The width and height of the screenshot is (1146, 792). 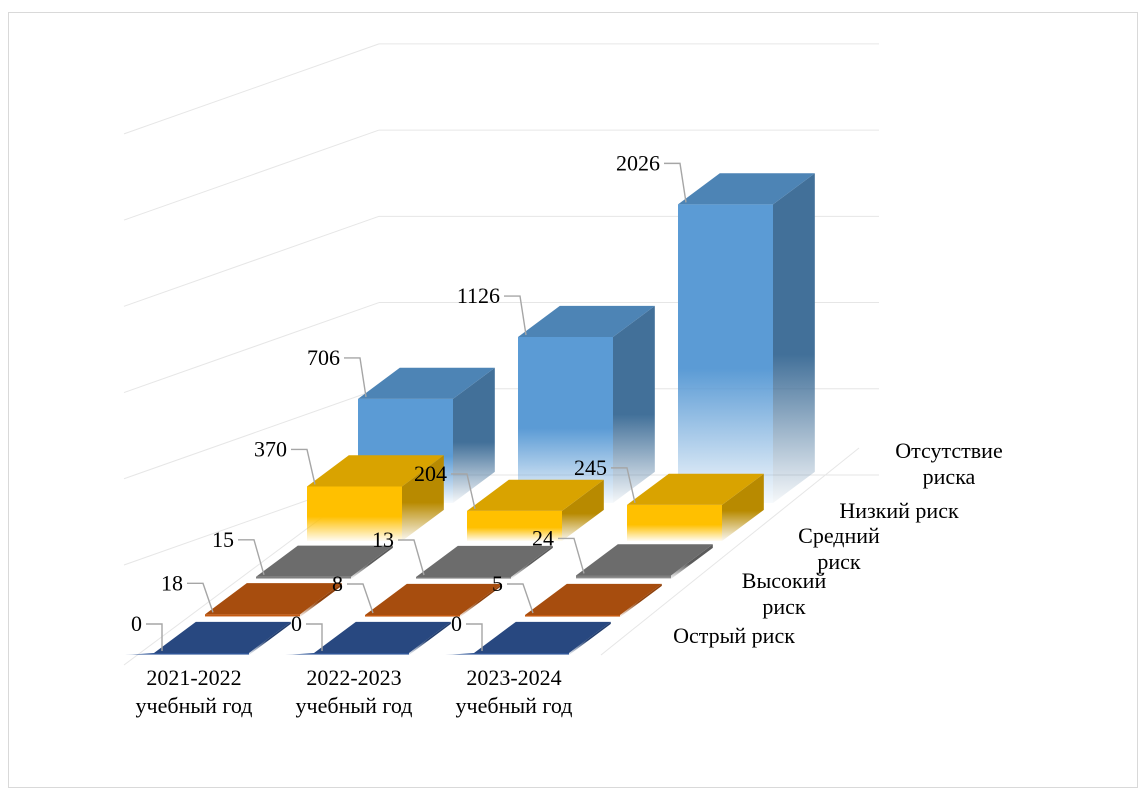 I want to click on category-label: 2022-2023 учебный год, so click(x=354, y=691).